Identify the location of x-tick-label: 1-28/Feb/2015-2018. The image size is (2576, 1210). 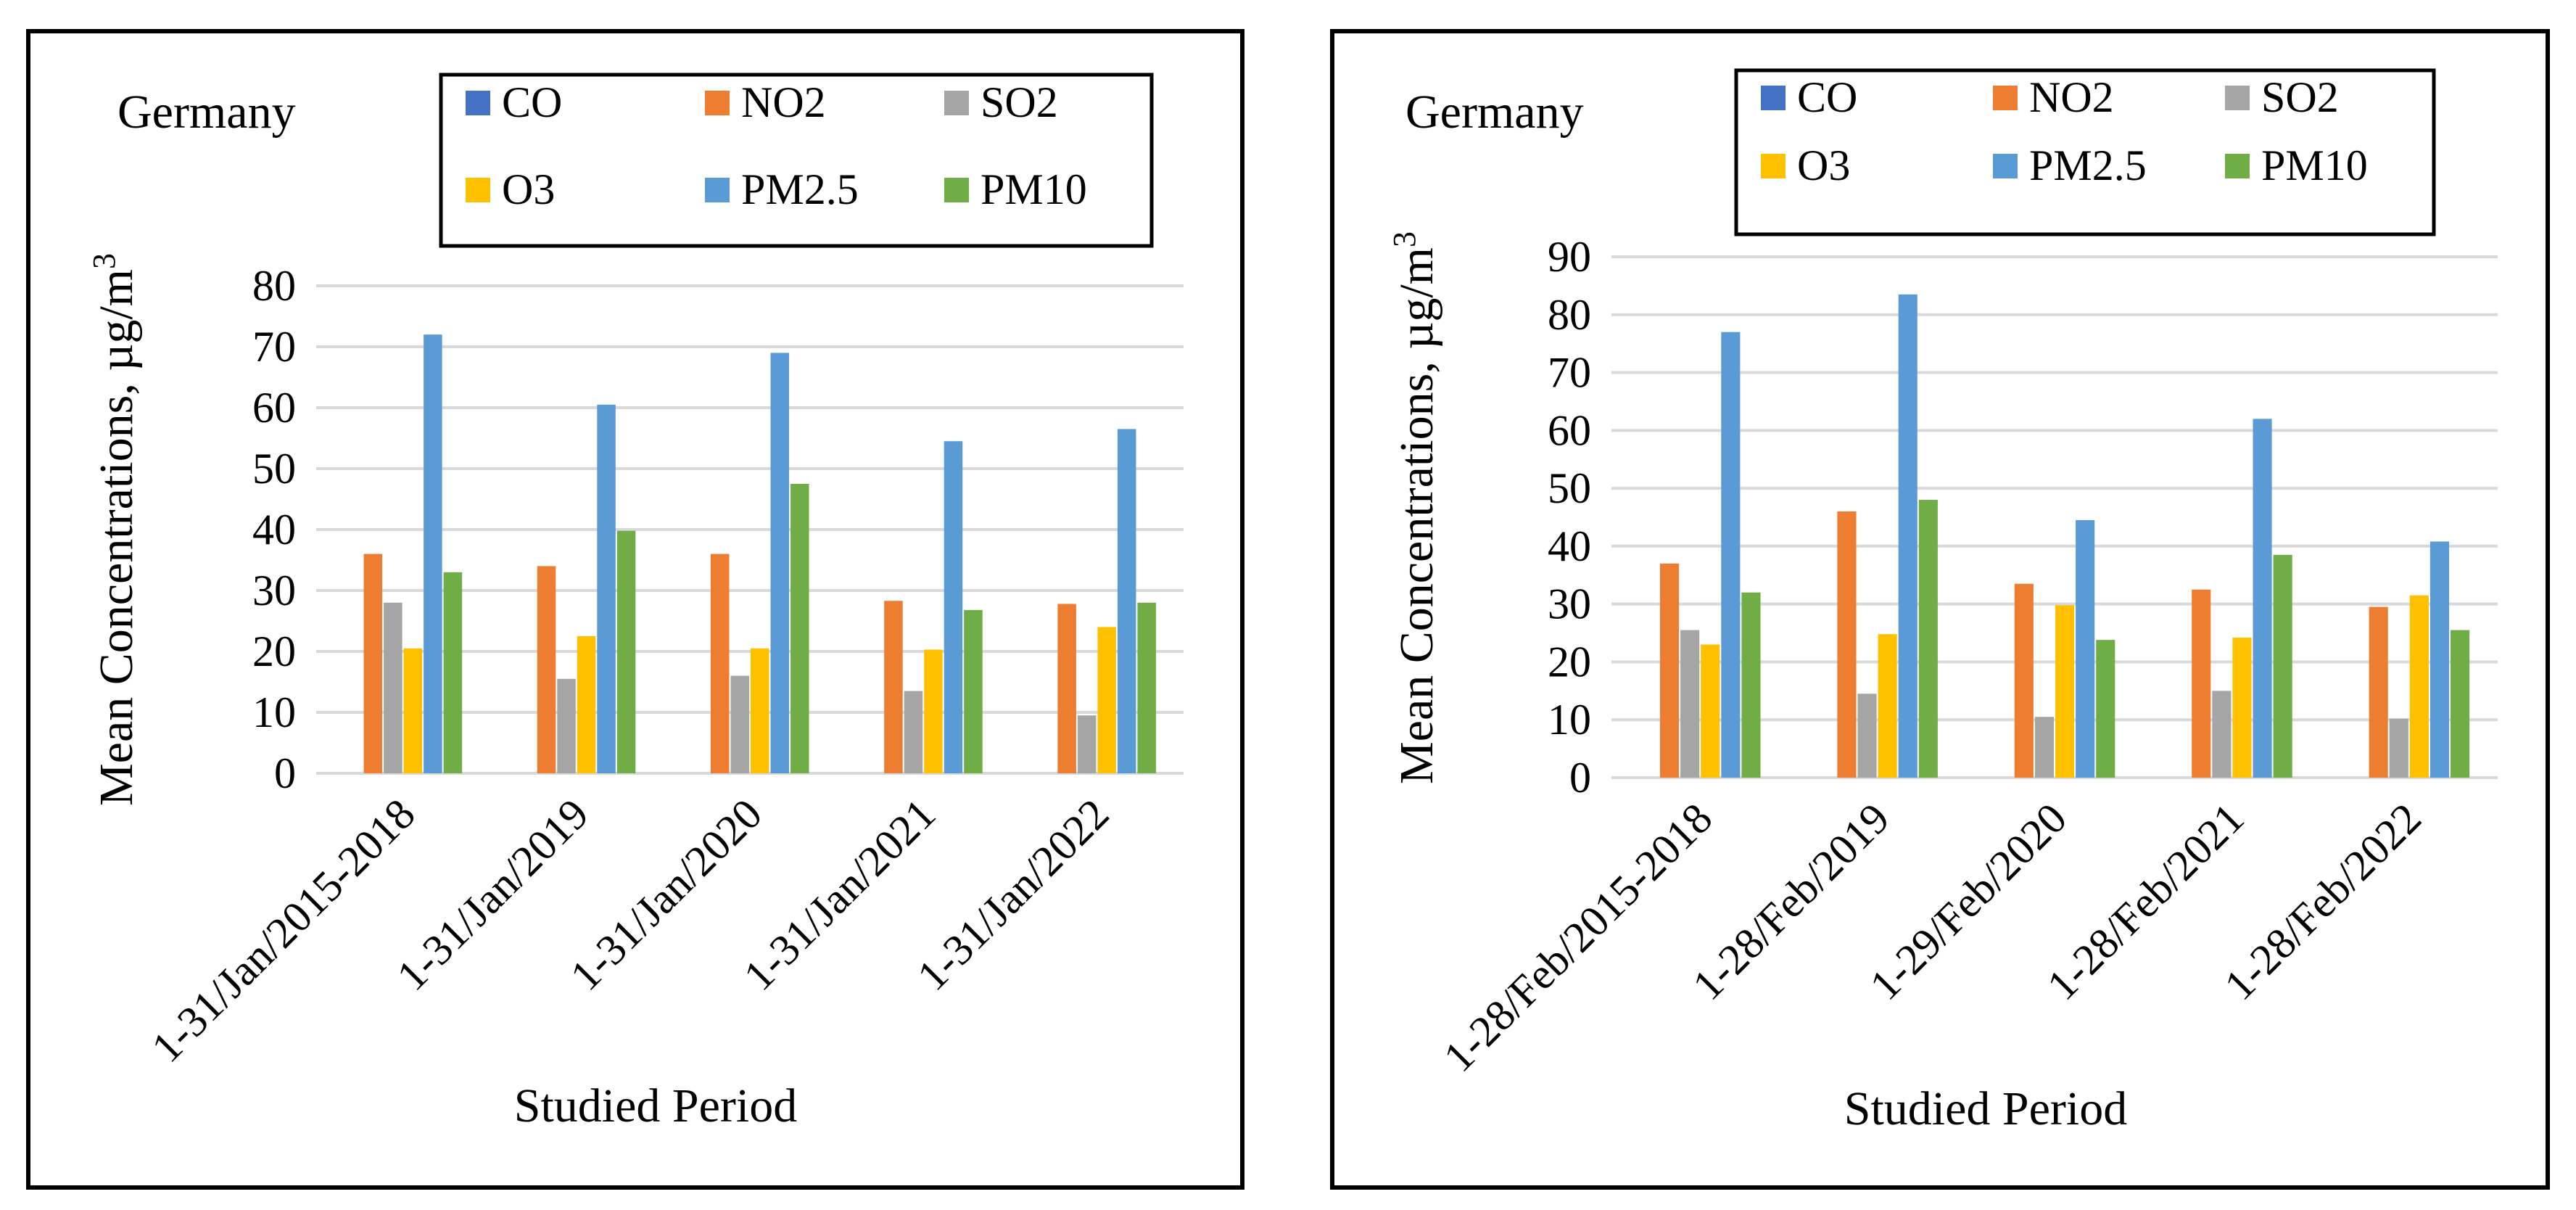
(1577, 937).